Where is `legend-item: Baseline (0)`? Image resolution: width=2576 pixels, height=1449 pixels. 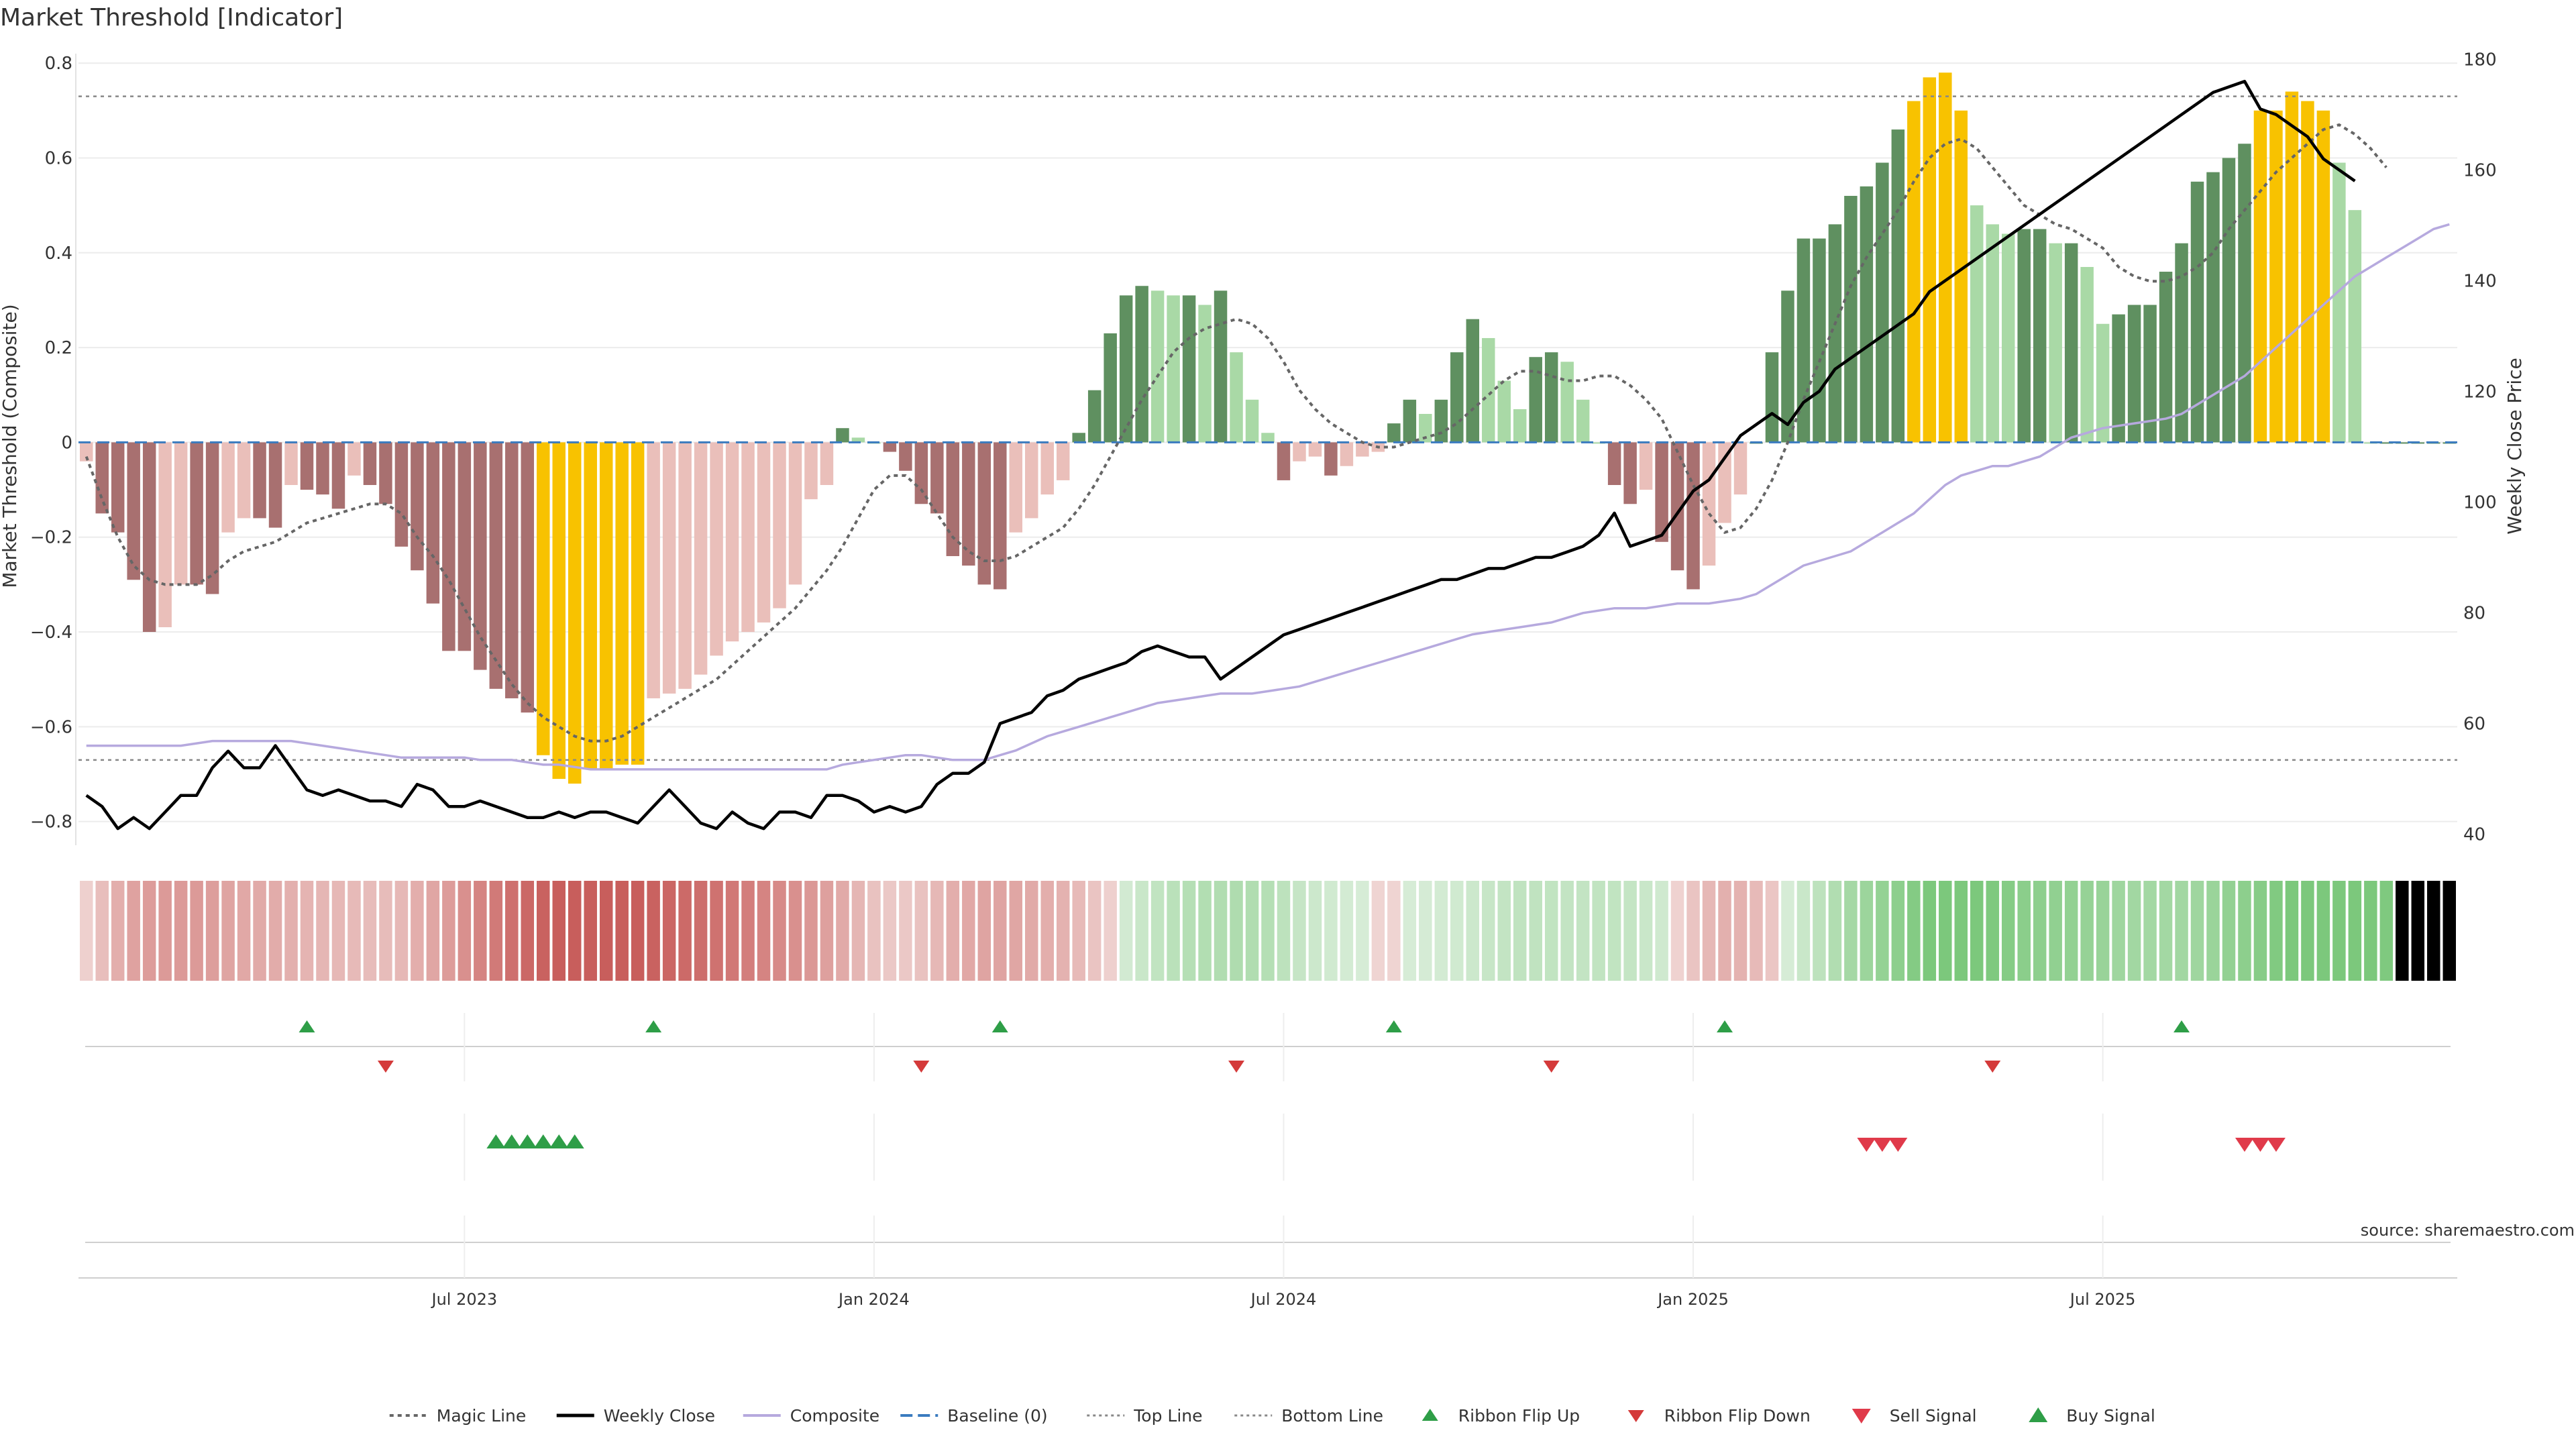 legend-item: Baseline (0) is located at coordinates (974, 1416).